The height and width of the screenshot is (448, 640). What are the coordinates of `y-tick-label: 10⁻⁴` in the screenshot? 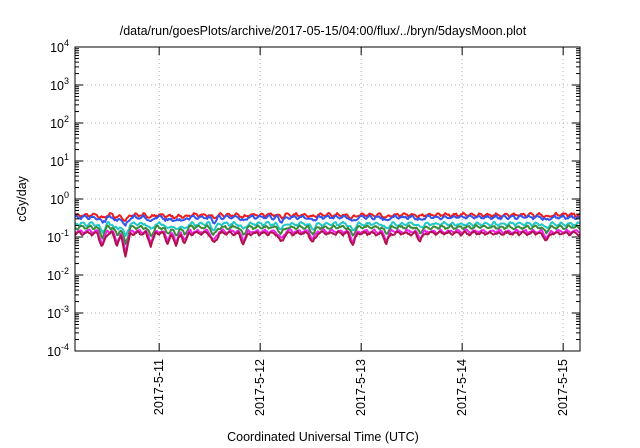 It's located at (58, 350).